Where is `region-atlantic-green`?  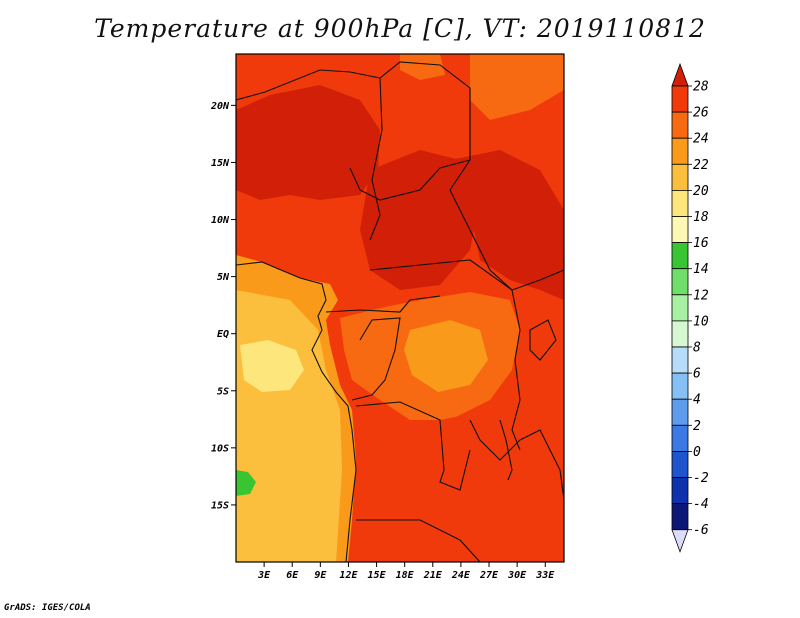 region-atlantic-green is located at coordinates (246, 483).